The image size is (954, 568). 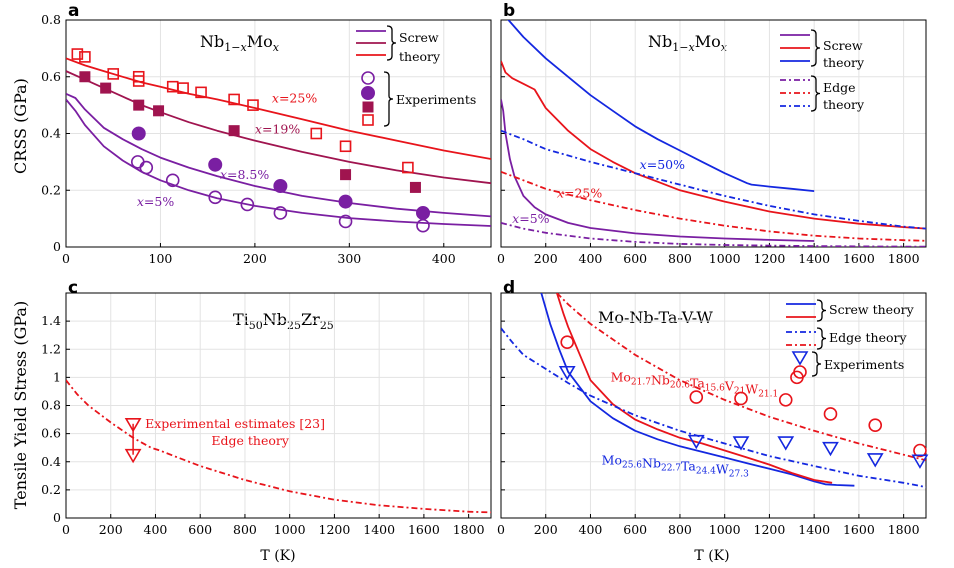 I want to click on series-c, so click(x=278, y=446).